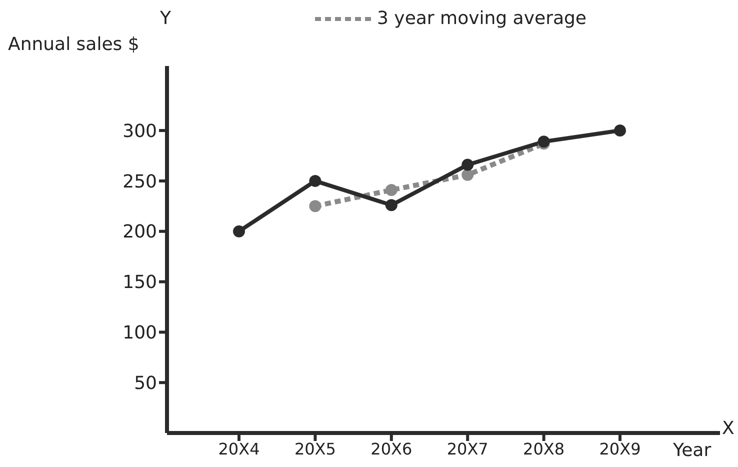 The height and width of the screenshot is (467, 738). Describe the element at coordinates (139, 181) in the screenshot. I see `y-tick-label: 250` at that location.